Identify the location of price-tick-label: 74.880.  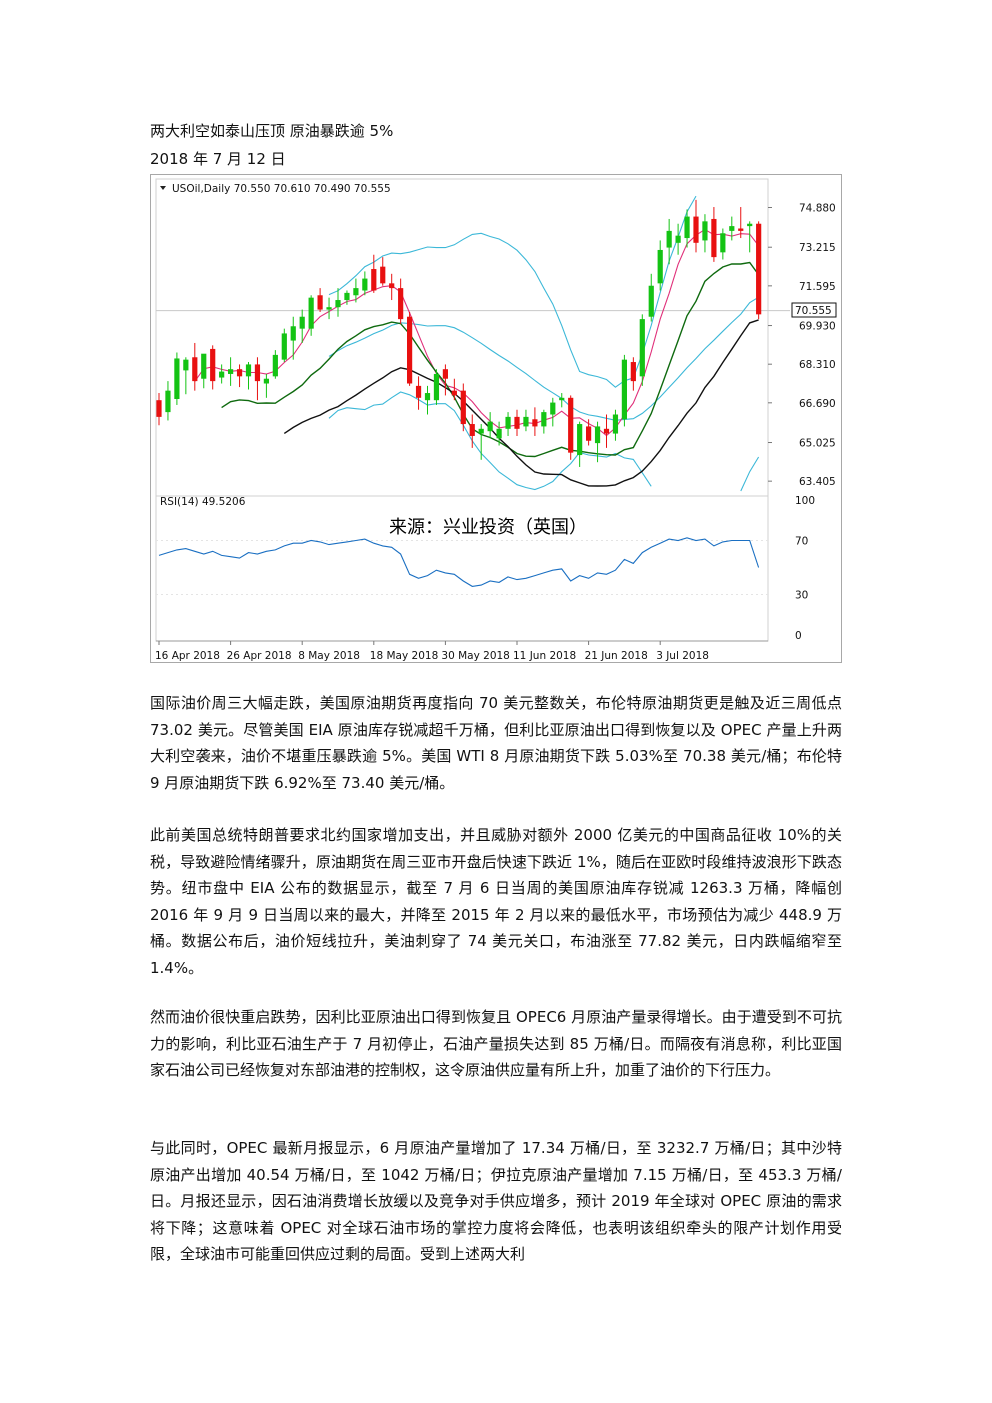
(817, 209).